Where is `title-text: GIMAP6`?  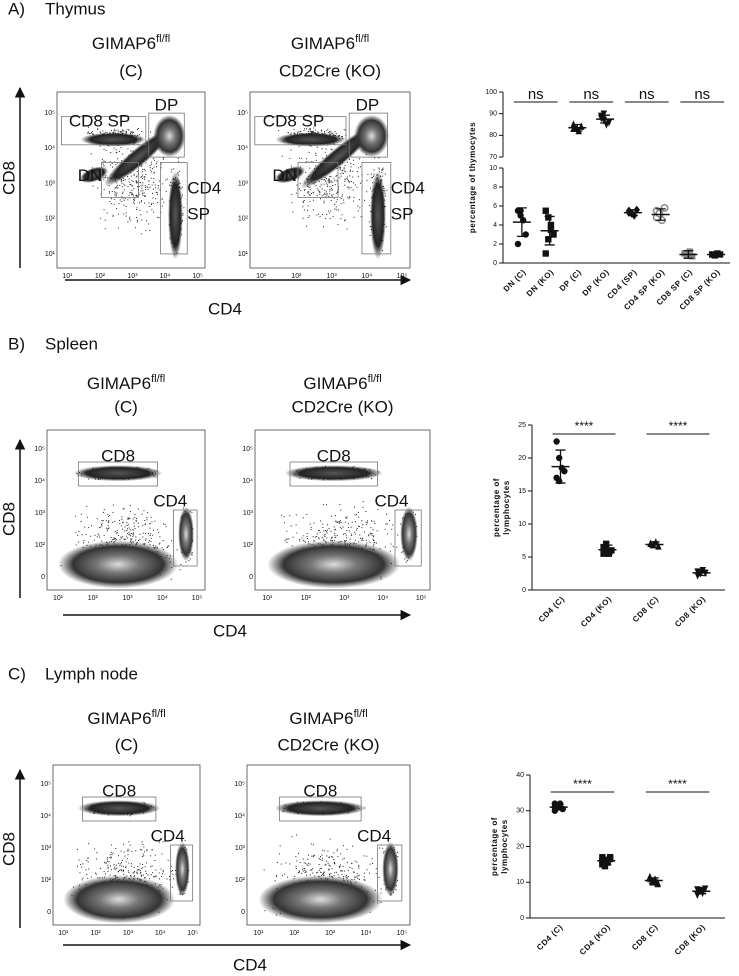
title-text: GIMAP6 is located at coordinates (323, 43).